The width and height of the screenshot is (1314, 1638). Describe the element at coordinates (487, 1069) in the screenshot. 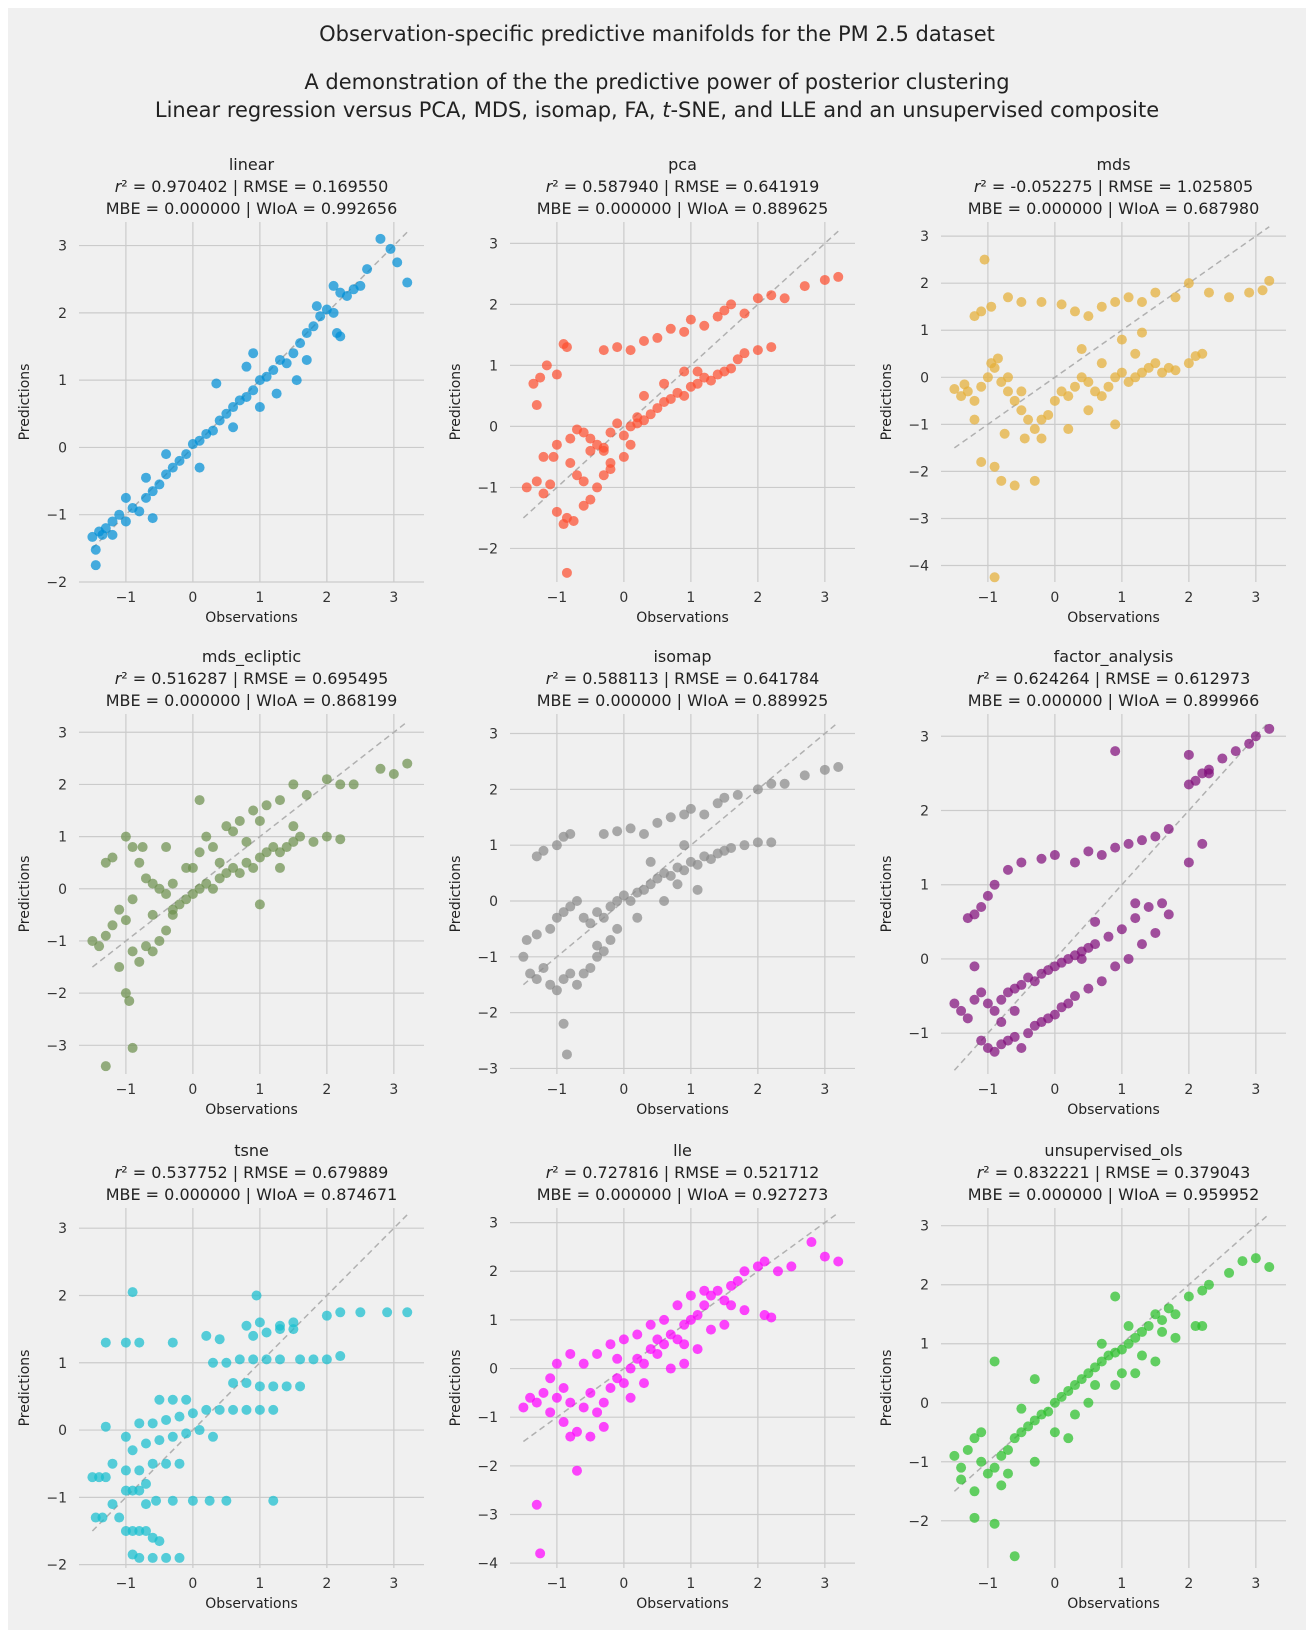

I see `y-tick-label: −3` at that location.